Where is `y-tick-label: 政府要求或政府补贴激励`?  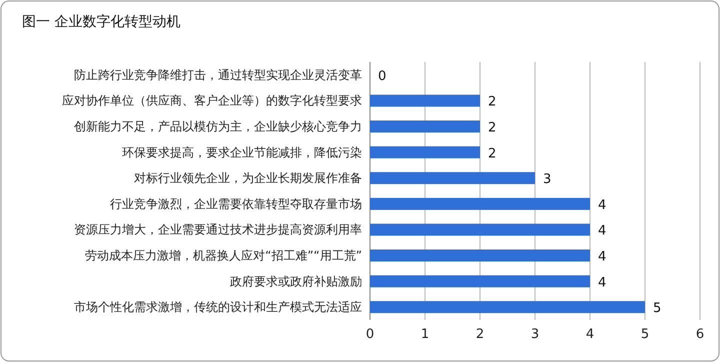 y-tick-label: 政府要求或政府补贴激励 is located at coordinates (296, 281).